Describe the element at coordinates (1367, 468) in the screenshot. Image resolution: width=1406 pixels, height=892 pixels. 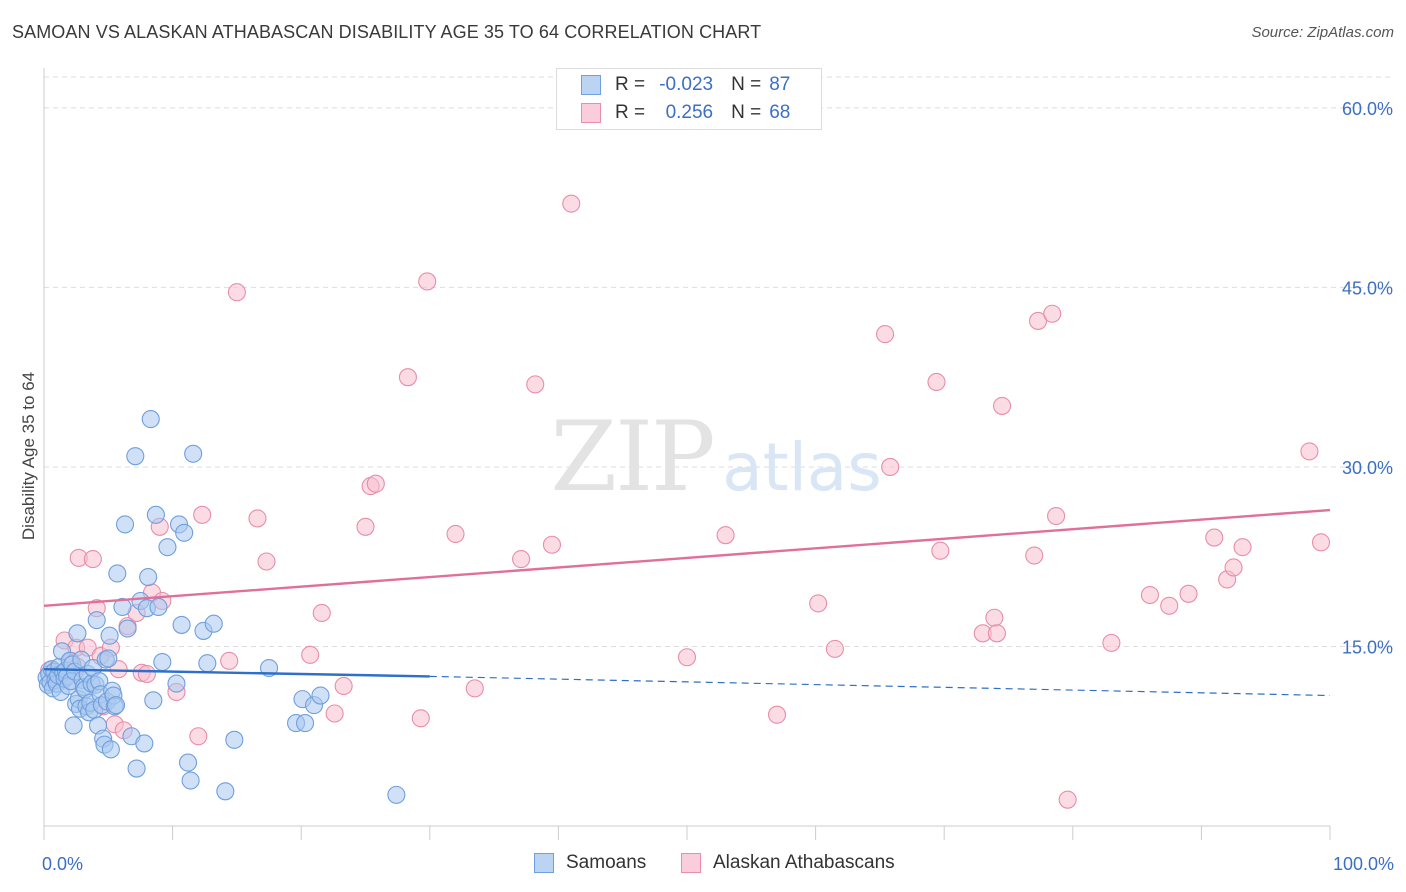
I see `y-tick-label: 30.0%` at that location.